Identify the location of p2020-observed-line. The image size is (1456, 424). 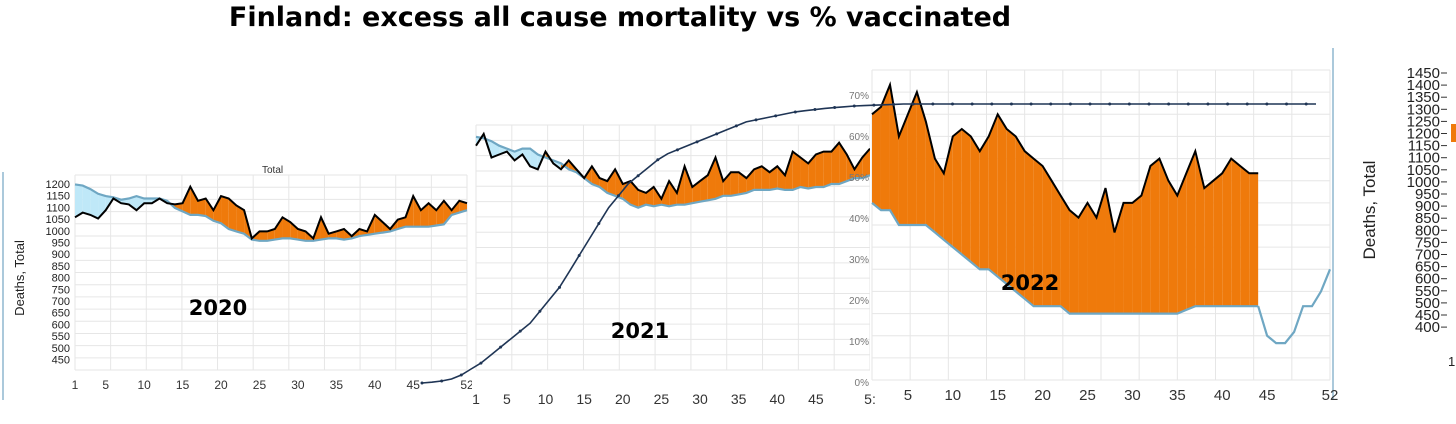
(271, 212).